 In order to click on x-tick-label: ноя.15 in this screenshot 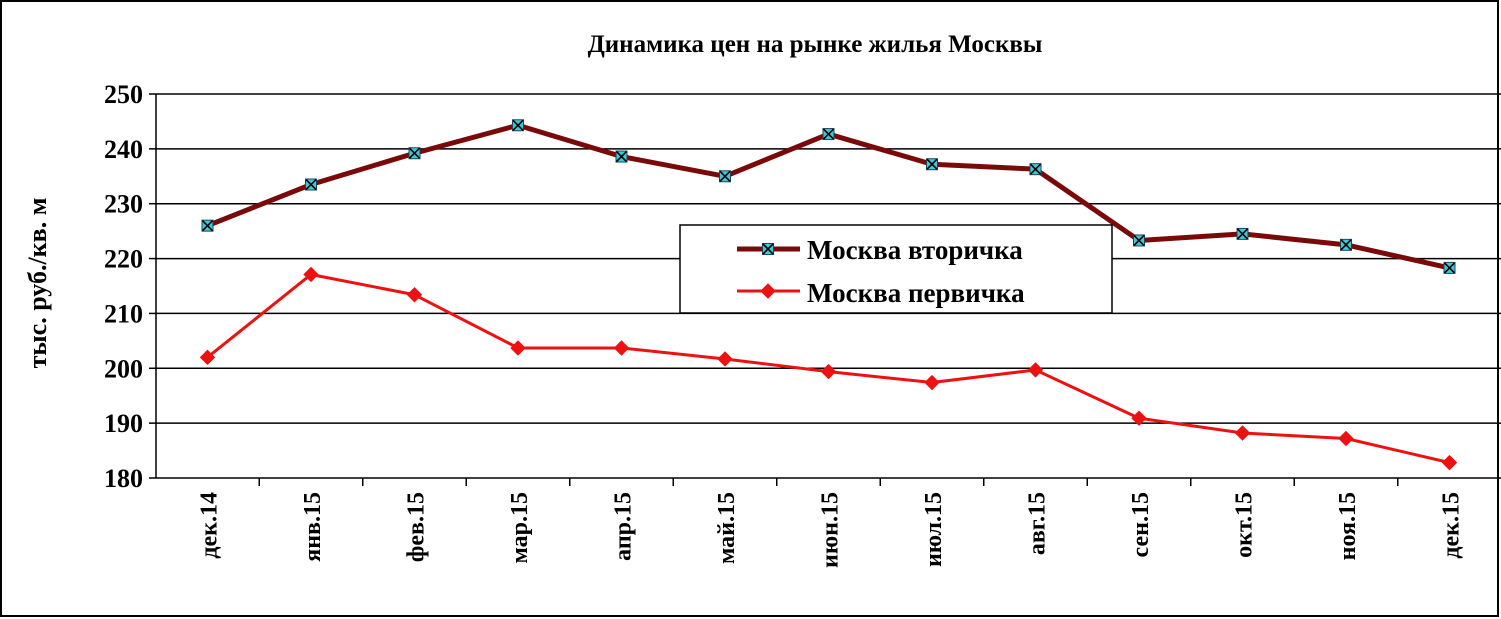, I will do `click(1348, 526)`.